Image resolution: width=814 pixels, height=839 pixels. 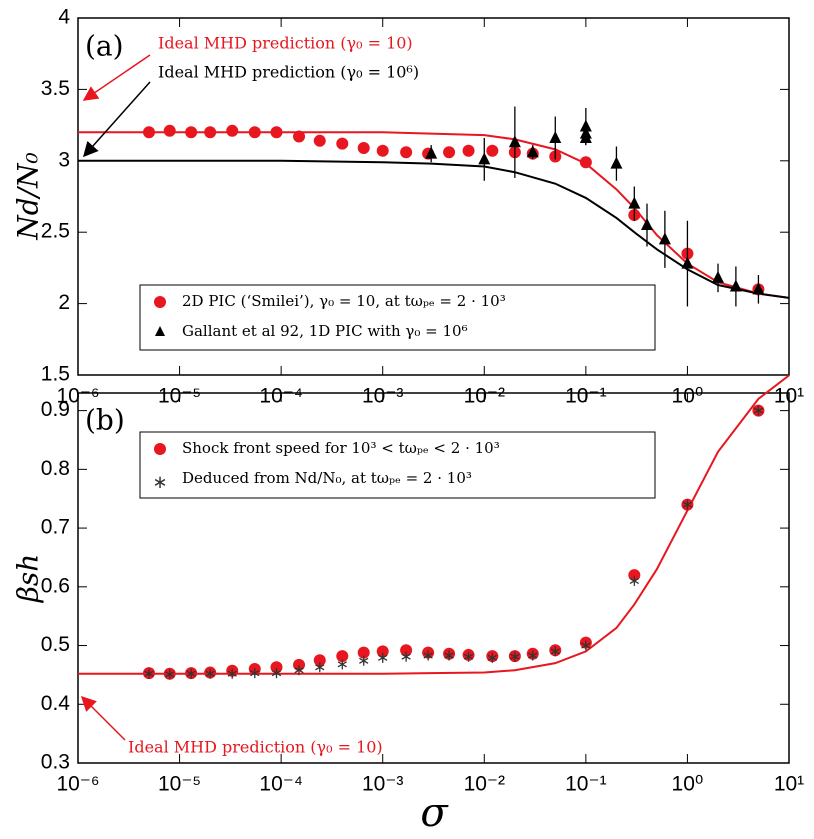 What do you see at coordinates (434, 813) in the screenshot?
I see `x-axis-label: σ` at bounding box center [434, 813].